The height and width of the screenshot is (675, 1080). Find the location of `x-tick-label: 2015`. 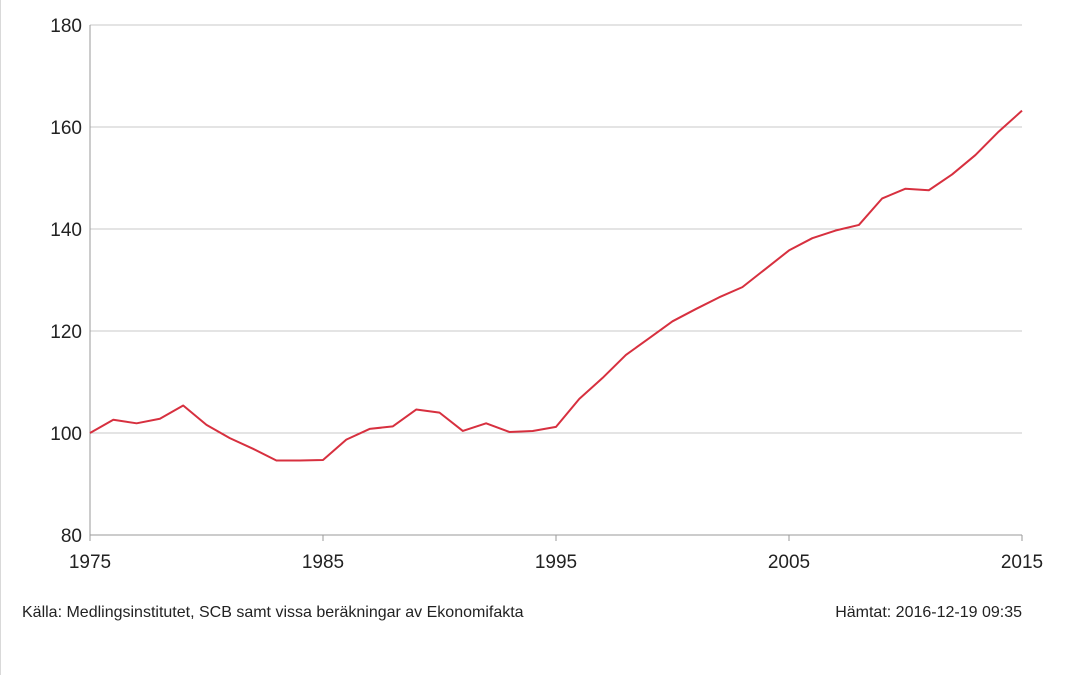

x-tick-label: 2015 is located at coordinates (1022, 562).